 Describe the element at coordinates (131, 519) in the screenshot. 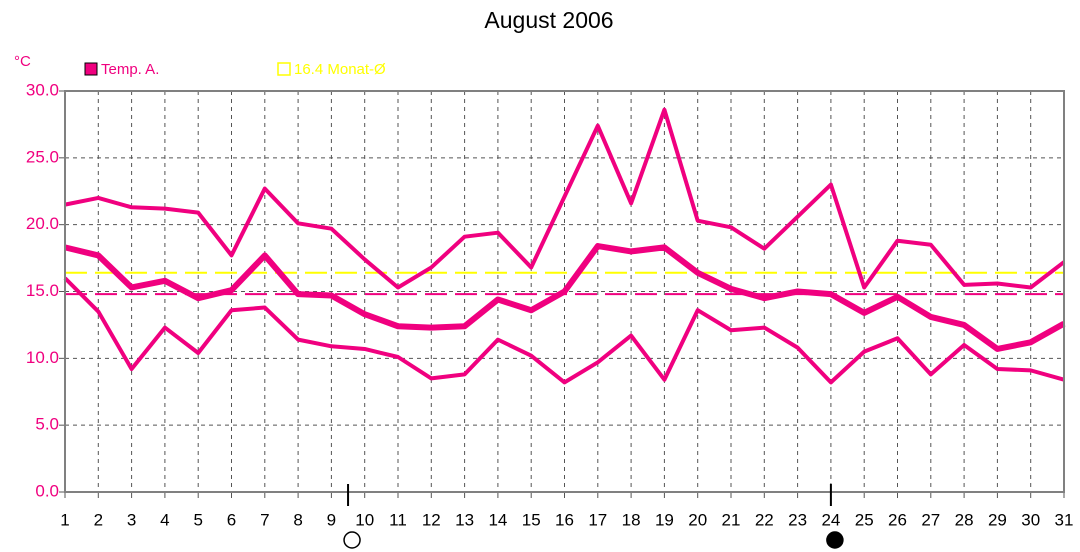

I see `x-tick-label: 3` at that location.